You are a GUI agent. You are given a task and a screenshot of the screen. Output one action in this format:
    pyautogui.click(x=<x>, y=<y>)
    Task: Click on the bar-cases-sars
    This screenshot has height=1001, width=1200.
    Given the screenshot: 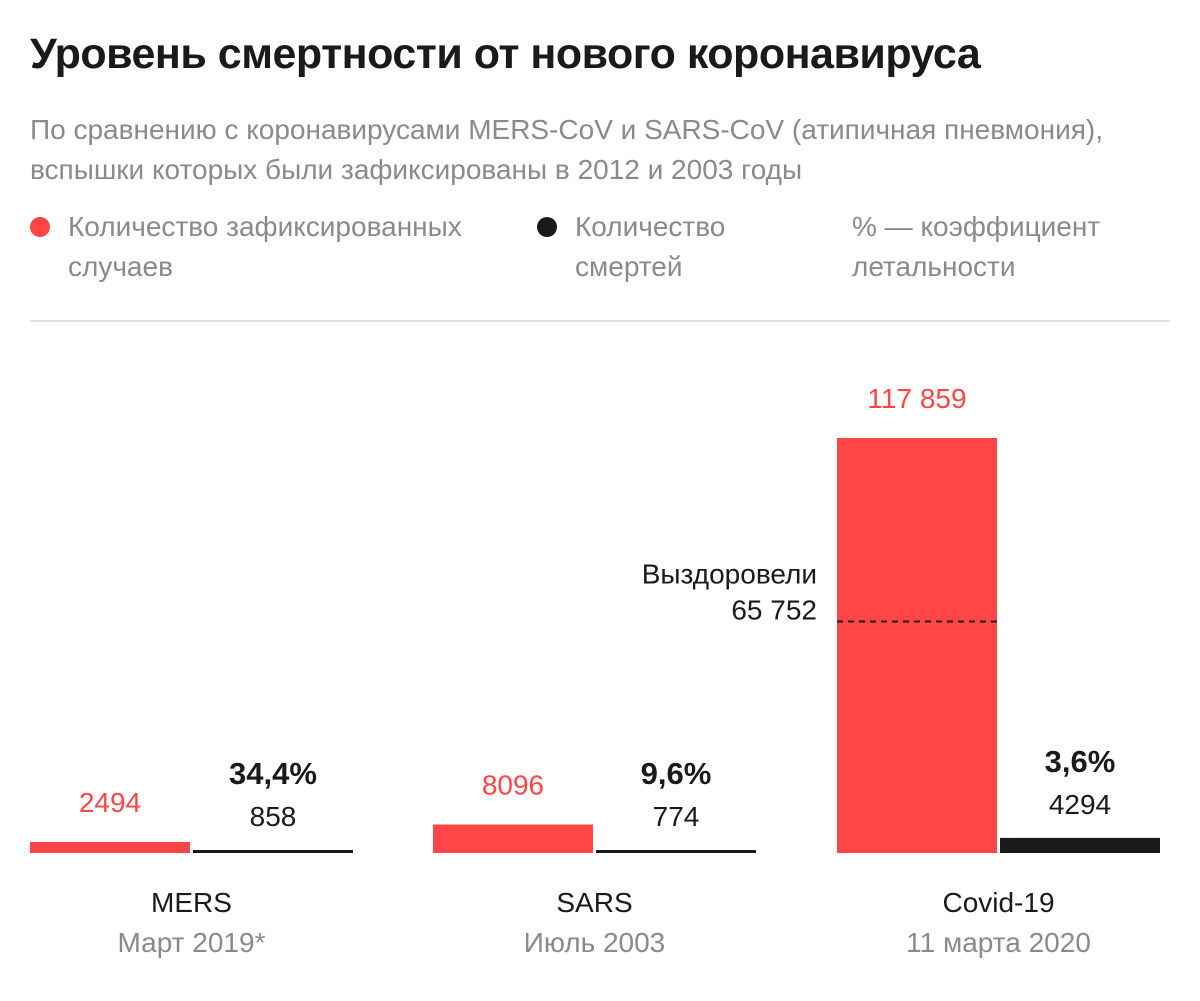 What is the action you would take?
    pyautogui.click(x=513, y=838)
    